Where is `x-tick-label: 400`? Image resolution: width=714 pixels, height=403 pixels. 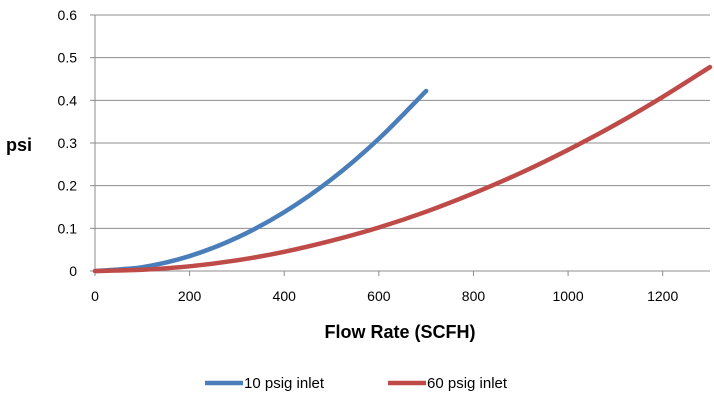
x-tick-label: 400 is located at coordinates (285, 296).